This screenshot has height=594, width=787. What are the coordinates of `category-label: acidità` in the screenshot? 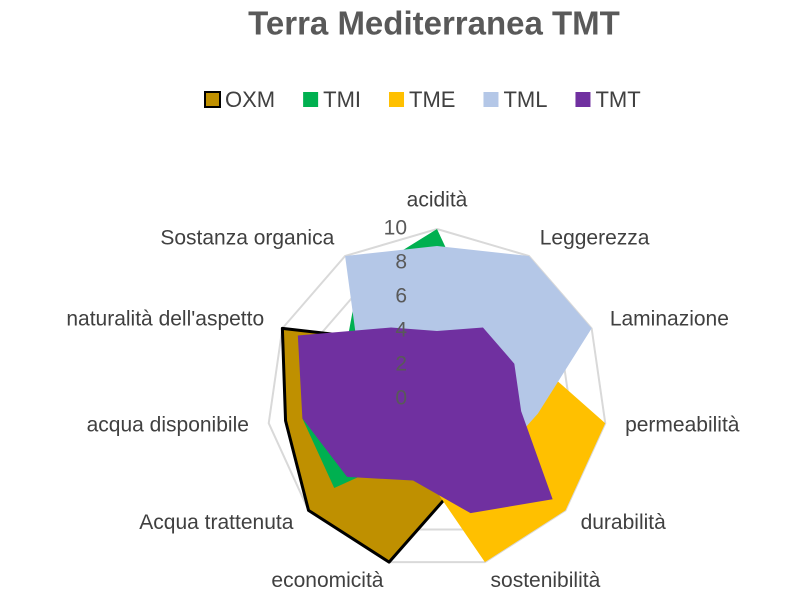 It's located at (437, 200).